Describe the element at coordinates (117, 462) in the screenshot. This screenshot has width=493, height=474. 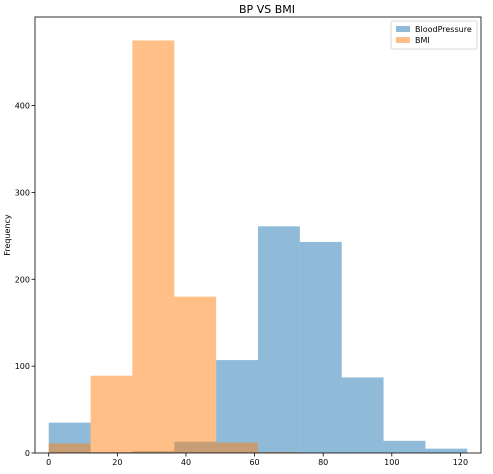
I see `x-tick-label: 20` at that location.